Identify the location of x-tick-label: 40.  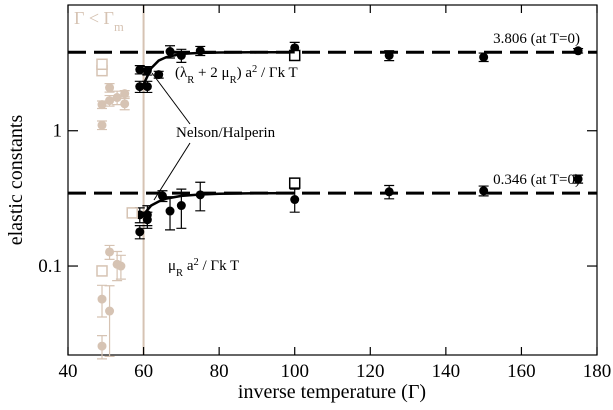
(68, 371).